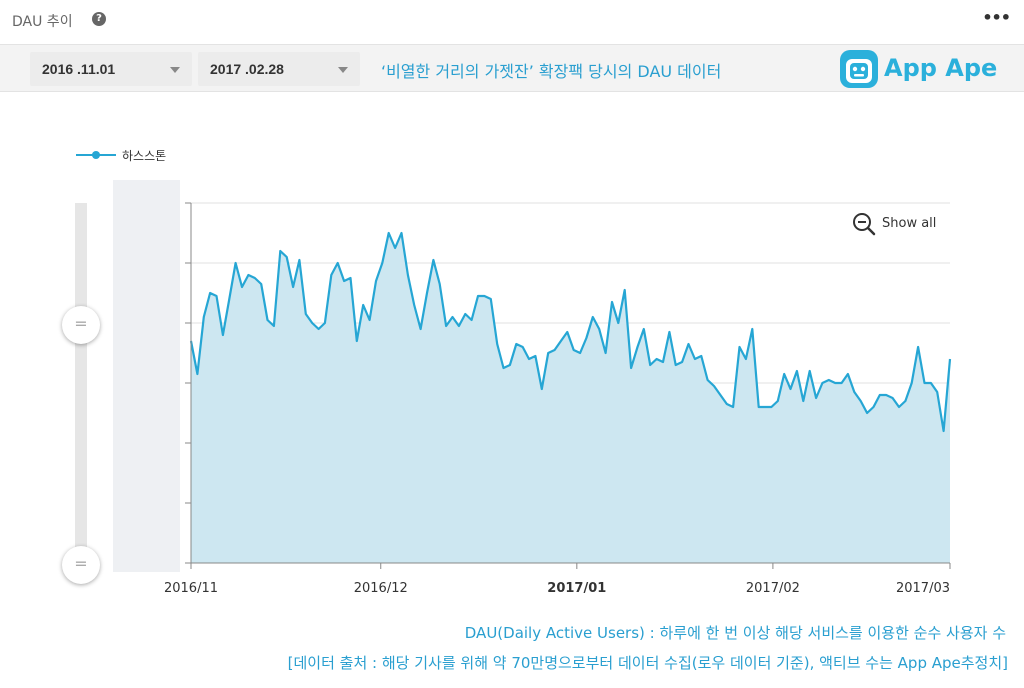  Describe the element at coordinates (909, 223) in the screenshot. I see `show-all-label: Show all` at that location.